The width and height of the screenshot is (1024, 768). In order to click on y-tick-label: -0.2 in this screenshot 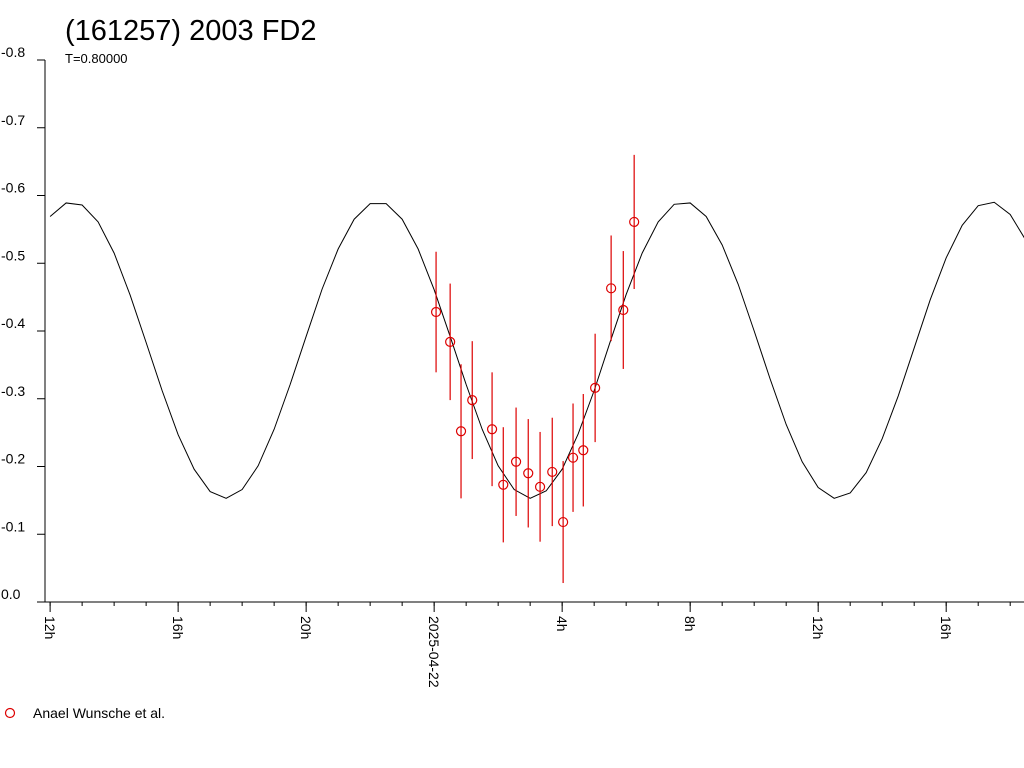, I will do `click(13, 459)`.